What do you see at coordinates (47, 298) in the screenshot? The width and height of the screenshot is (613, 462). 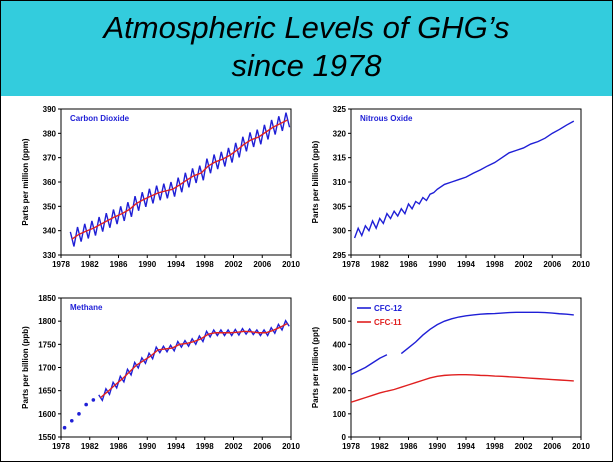 I see `y-tick-label: 1850` at bounding box center [47, 298].